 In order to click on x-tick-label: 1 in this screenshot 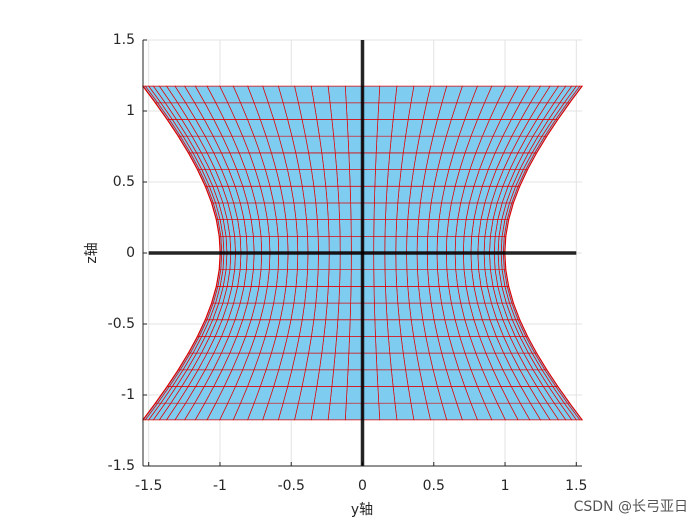, I will do `click(505, 486)`.